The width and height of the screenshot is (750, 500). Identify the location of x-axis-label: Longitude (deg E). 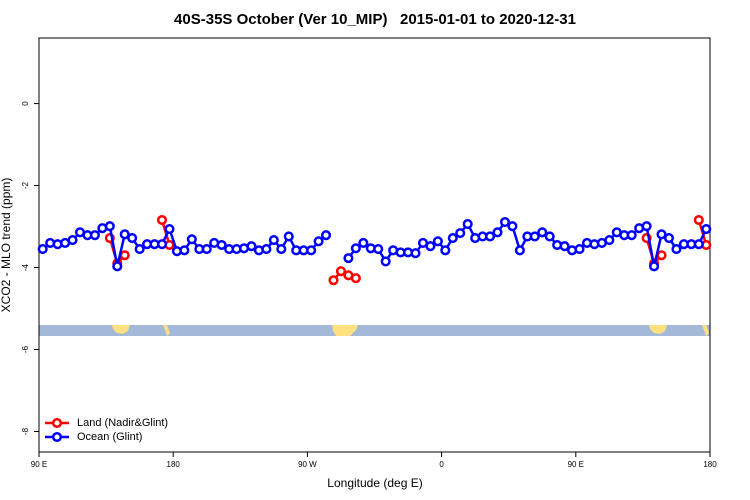
(374, 483).